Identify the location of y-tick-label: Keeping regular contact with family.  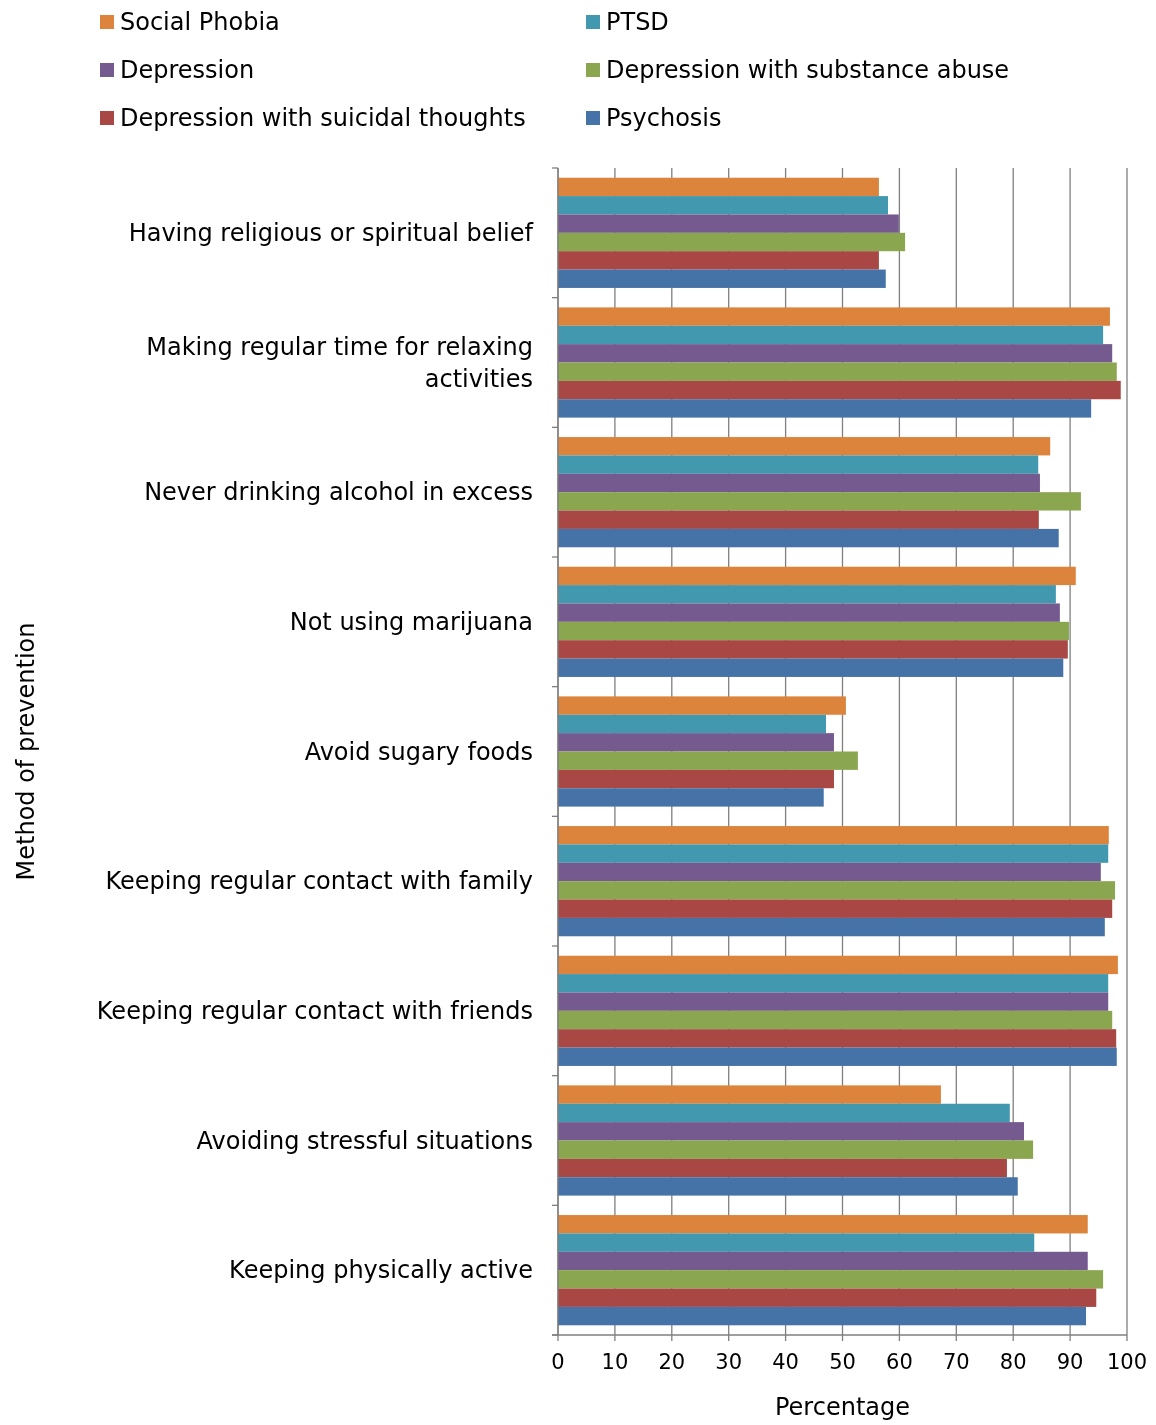
(319, 881).